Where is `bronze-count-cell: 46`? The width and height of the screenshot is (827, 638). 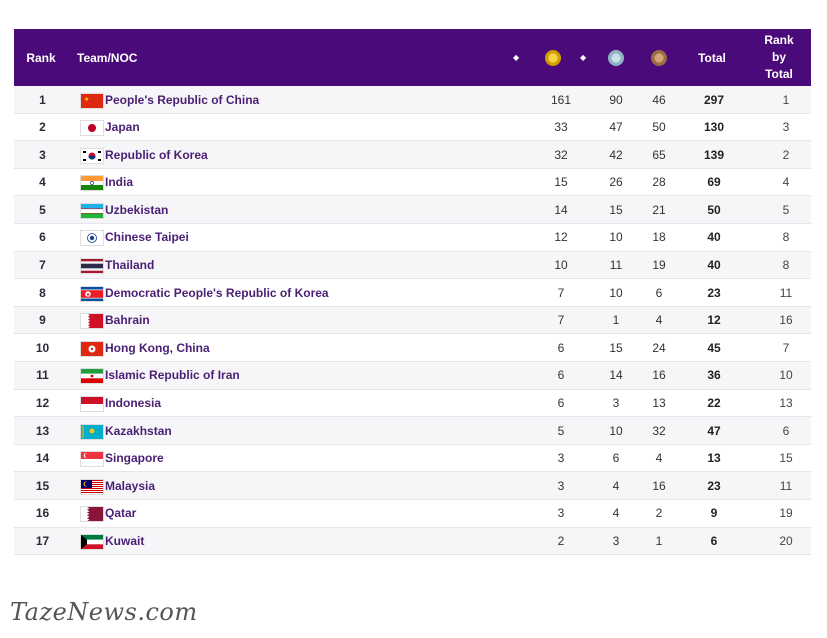
bronze-count-cell: 46 is located at coordinates (659, 99).